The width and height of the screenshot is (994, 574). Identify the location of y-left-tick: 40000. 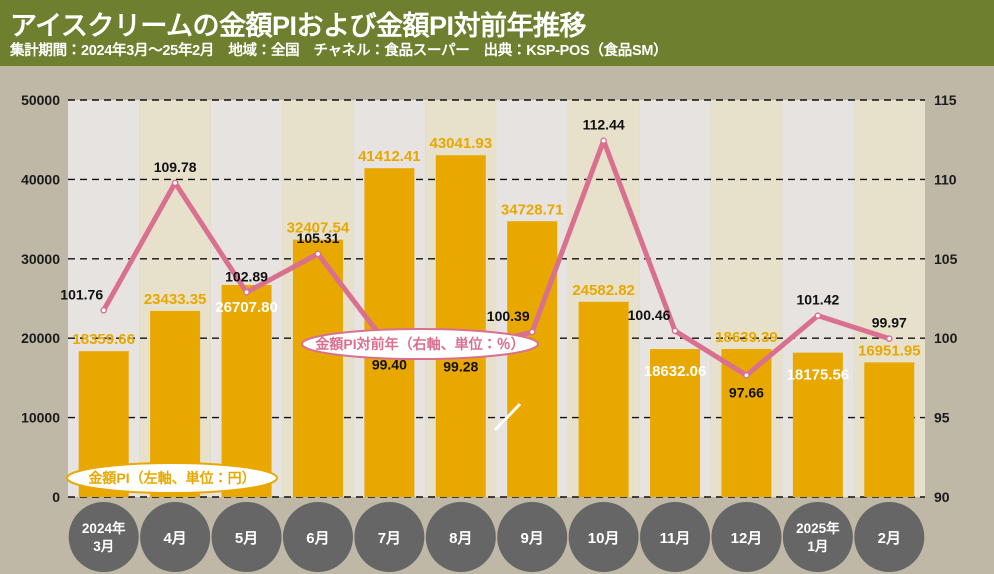
(40, 179).